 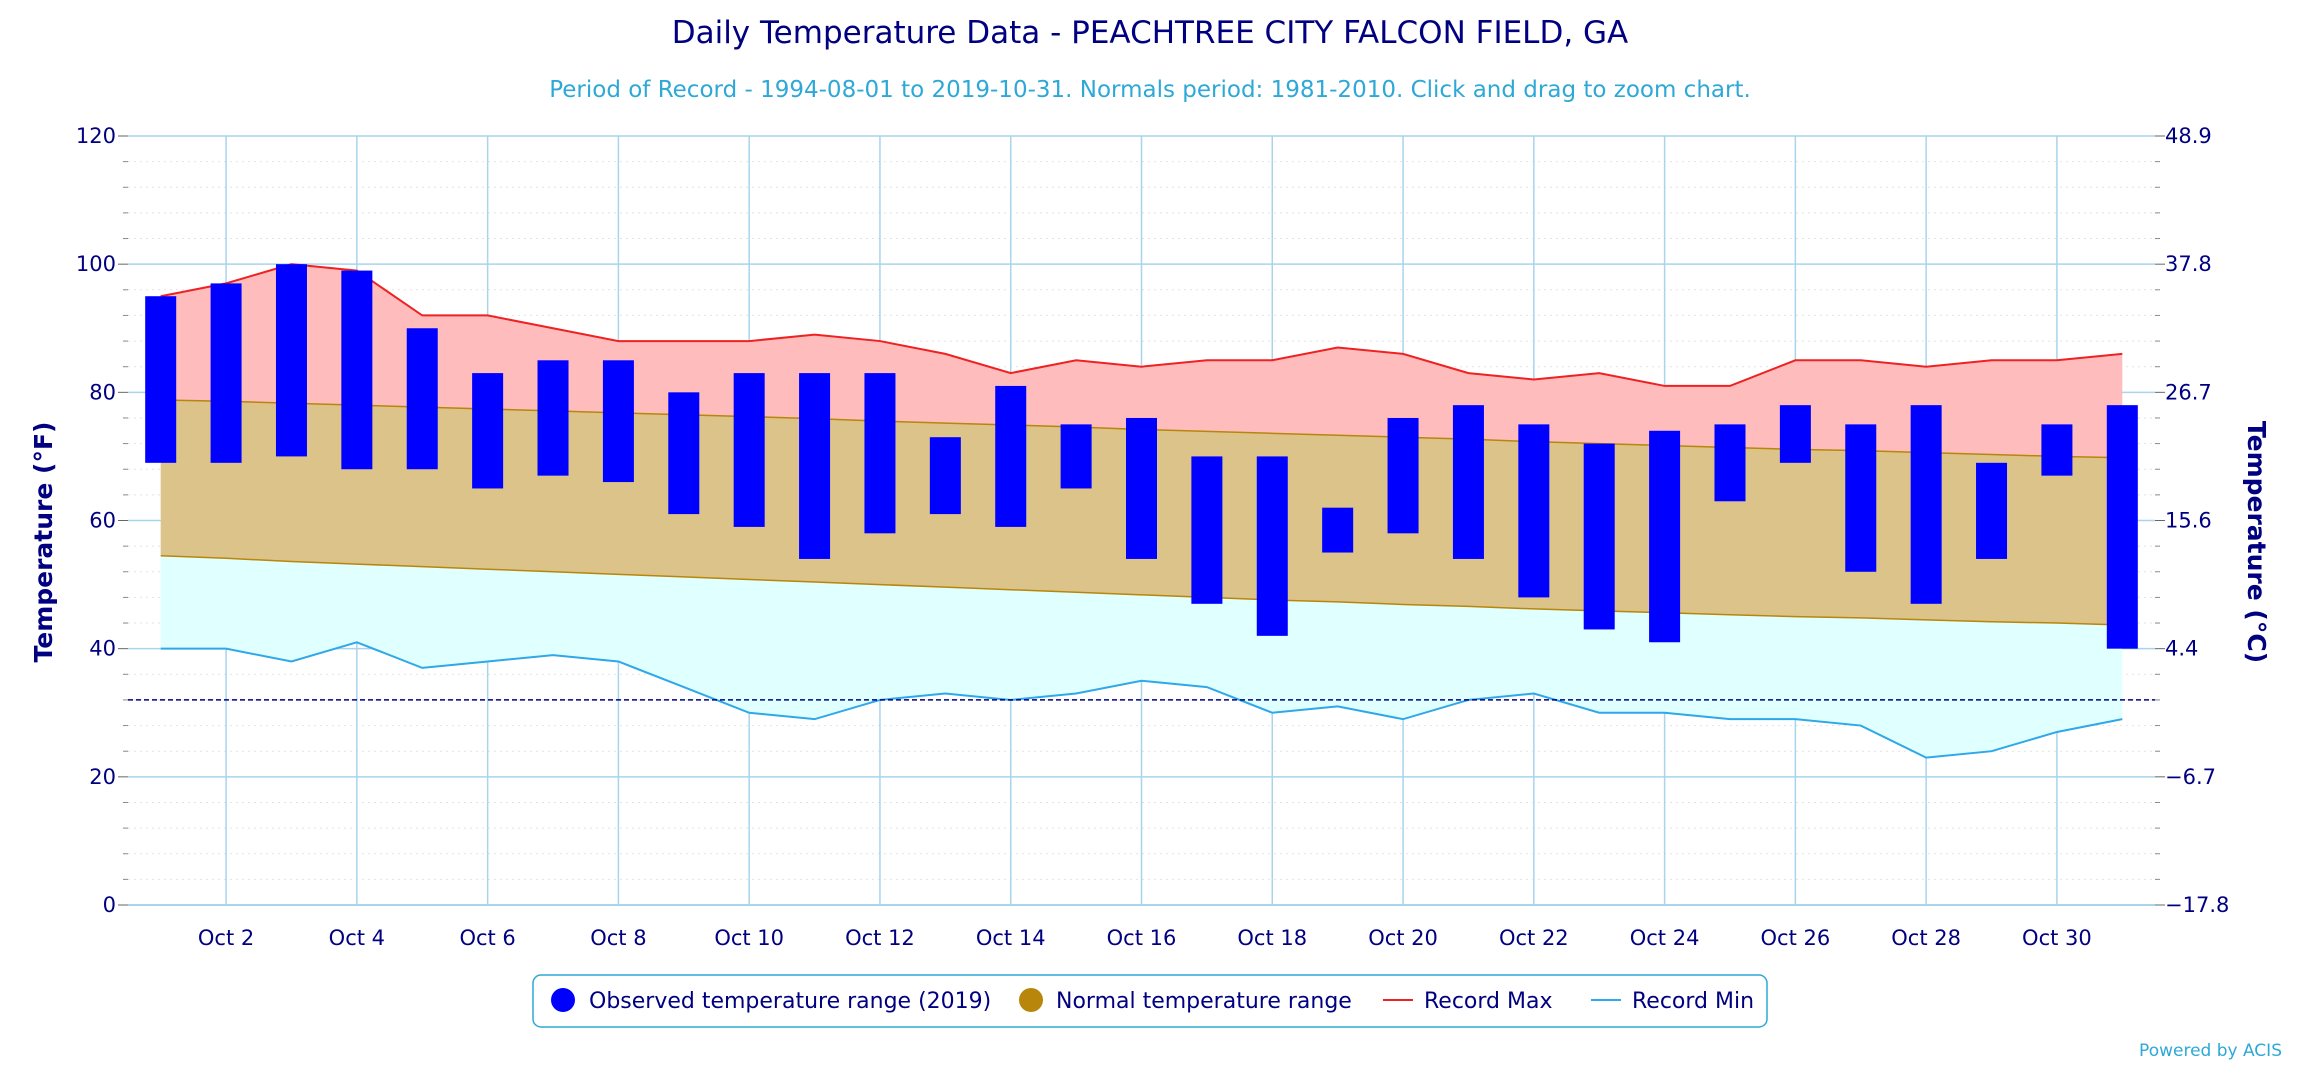 I want to click on y-tick-label-right: −6.7, so click(x=2190, y=777).